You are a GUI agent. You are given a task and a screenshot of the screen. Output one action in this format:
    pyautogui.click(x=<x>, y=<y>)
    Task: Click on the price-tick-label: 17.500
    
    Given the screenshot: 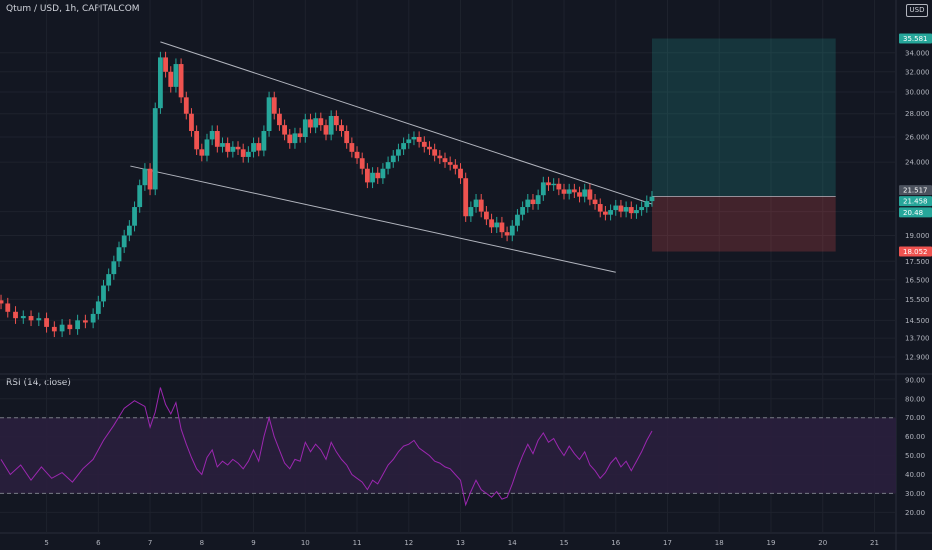 What is the action you would take?
    pyautogui.click(x=917, y=262)
    